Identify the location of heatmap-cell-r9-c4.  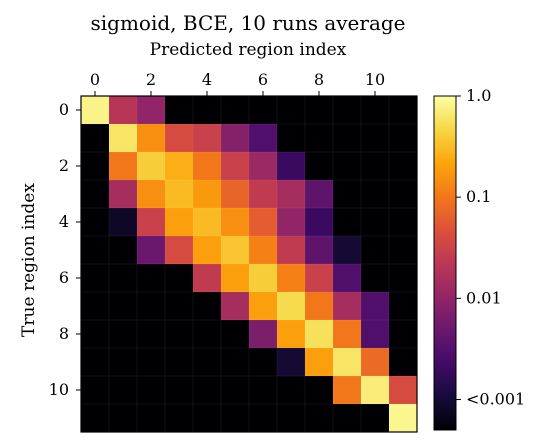
(207, 362).